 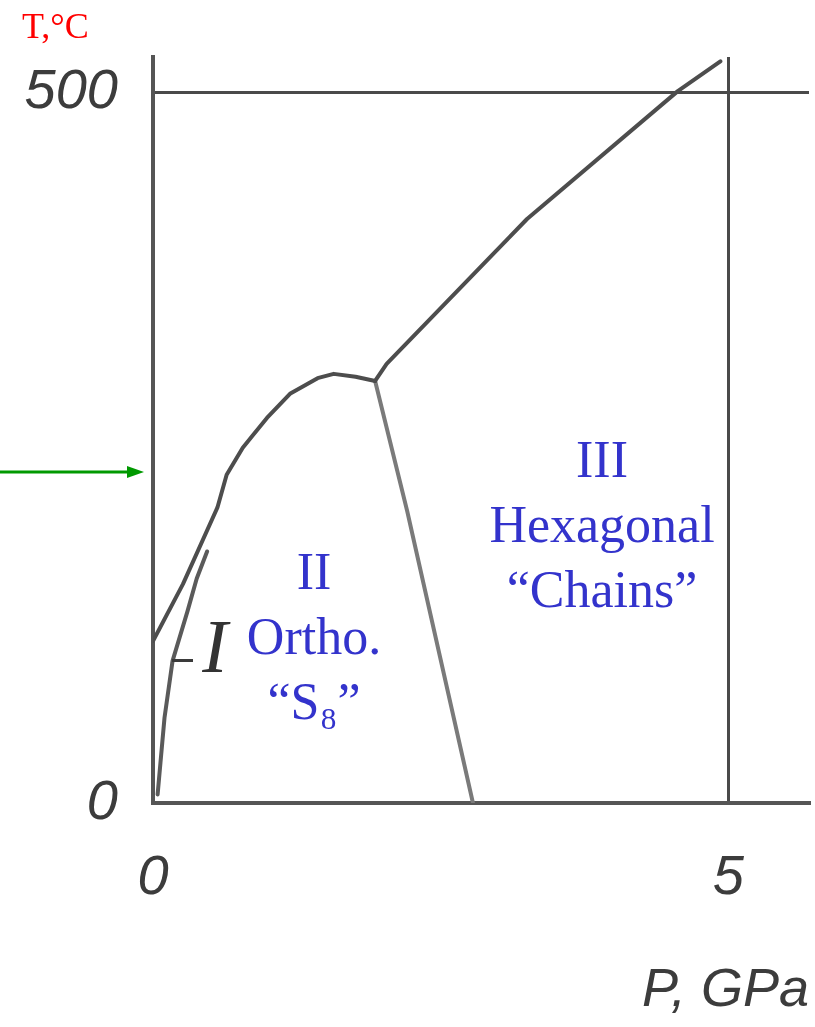 I want to click on annotation: I, so click(x=216, y=645).